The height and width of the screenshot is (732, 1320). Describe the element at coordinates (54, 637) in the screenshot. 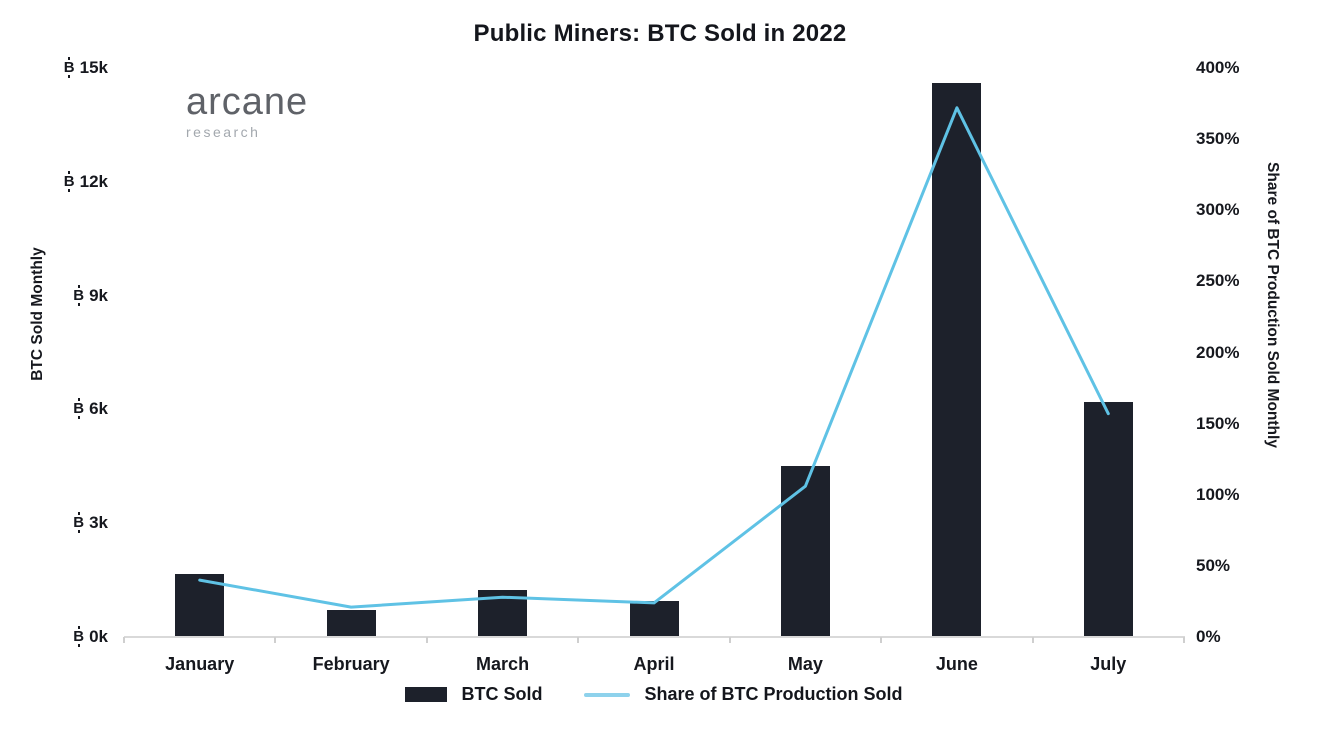

I see `y-tick-left: B 0k` at that location.